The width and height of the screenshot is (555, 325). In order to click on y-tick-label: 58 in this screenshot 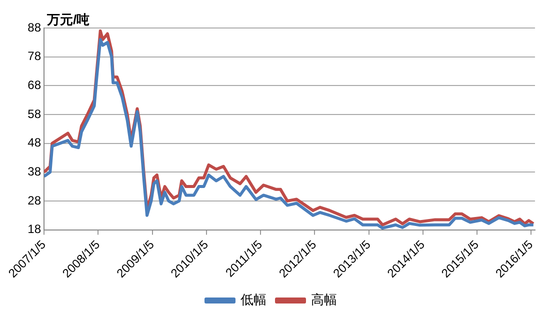, I will do `click(35, 113)`.